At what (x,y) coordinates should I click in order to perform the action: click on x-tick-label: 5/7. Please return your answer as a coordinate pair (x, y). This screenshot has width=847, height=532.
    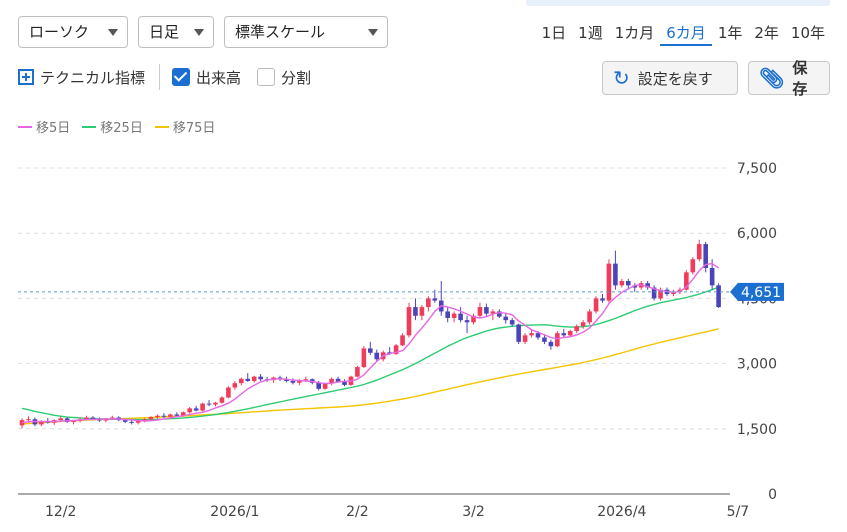
    Looking at the image, I should click on (738, 512).